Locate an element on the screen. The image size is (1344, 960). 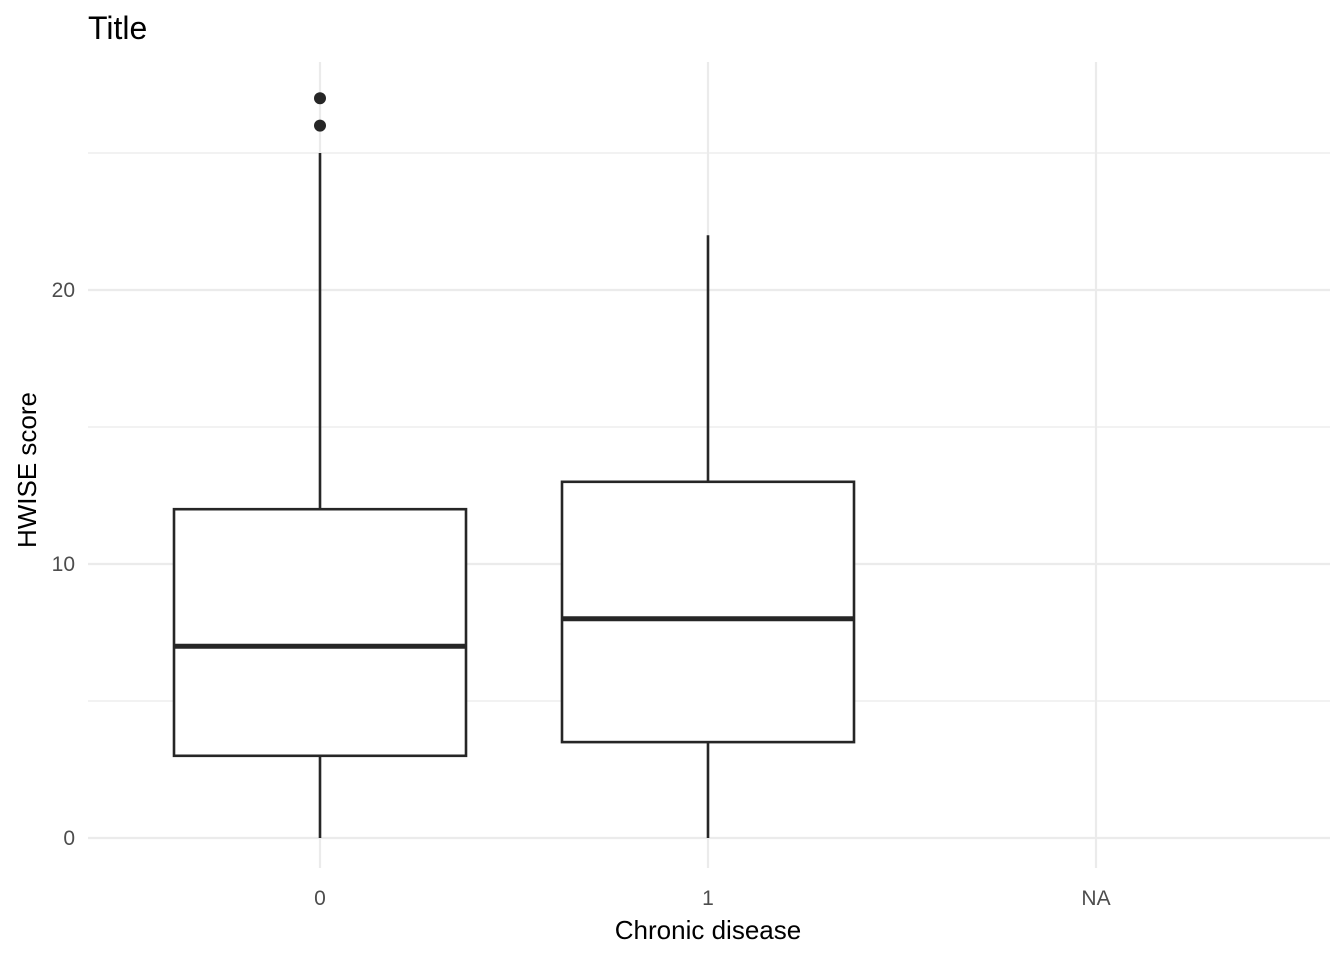
y-axis-title: HWISE score is located at coordinates (27, 470).